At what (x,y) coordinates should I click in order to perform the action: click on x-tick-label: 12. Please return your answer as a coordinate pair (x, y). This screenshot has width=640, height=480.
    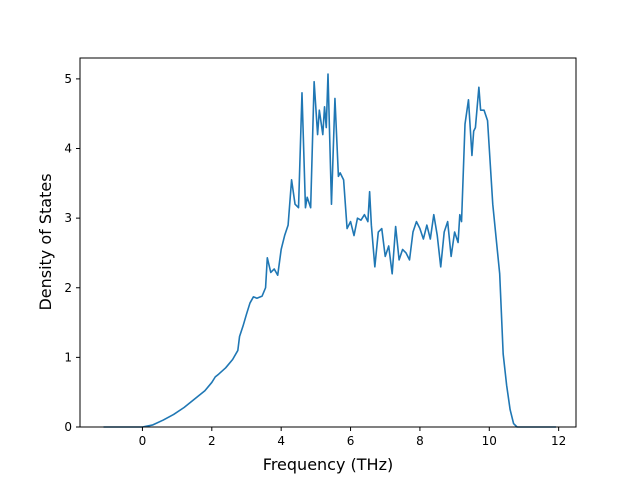
    Looking at the image, I should click on (558, 441).